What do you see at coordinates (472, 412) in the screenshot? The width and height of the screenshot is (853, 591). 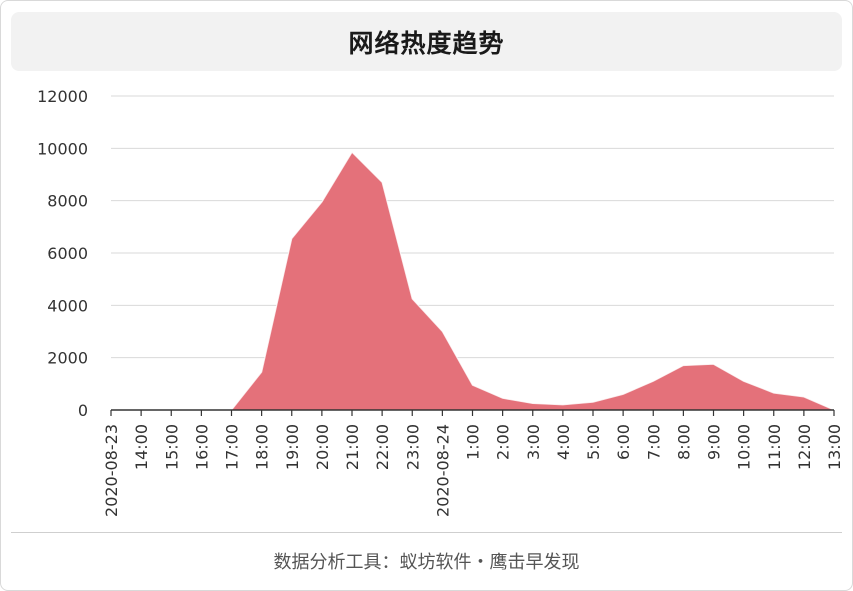 I see `axes` at bounding box center [472, 412].